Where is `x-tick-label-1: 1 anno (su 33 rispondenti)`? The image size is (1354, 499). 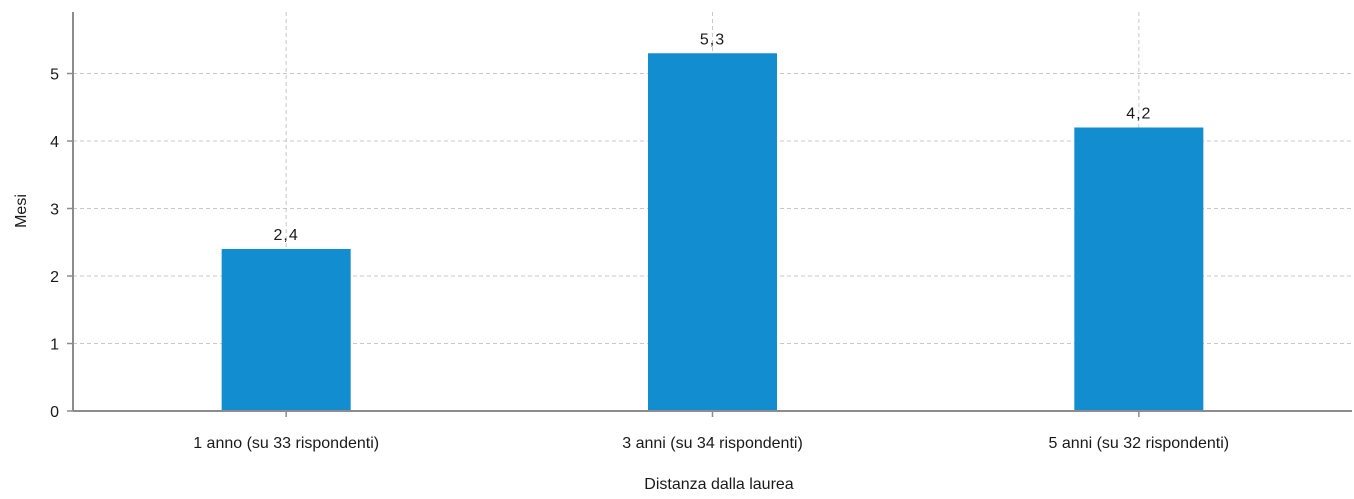 x-tick-label-1: 1 anno (su 33 rispondenti) is located at coordinates (286, 443).